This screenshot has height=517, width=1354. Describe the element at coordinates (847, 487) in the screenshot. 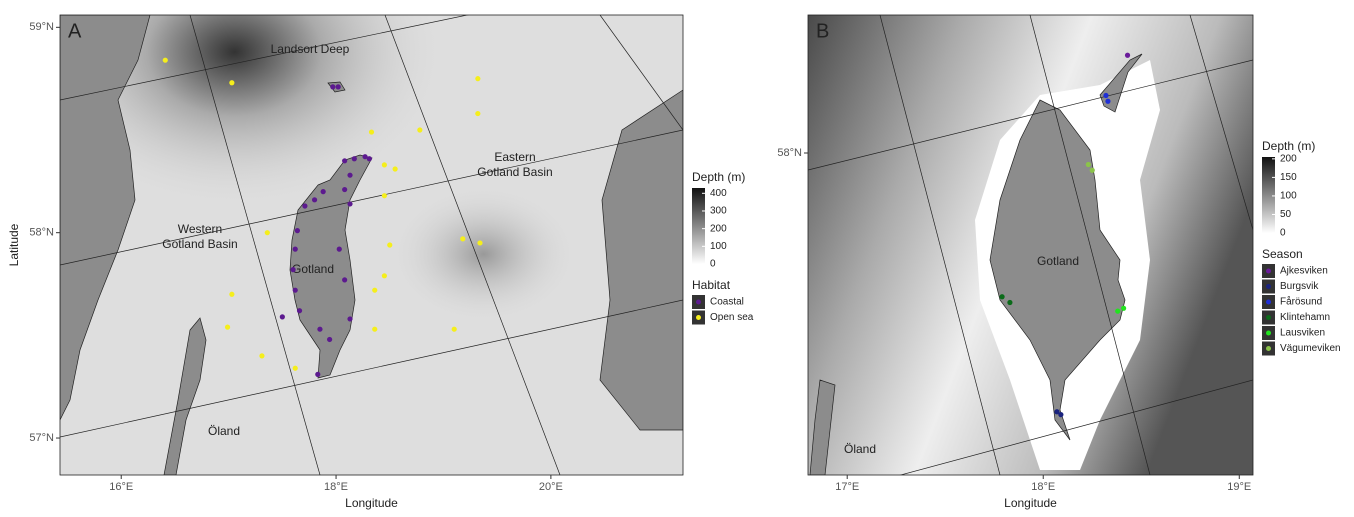

I see `x-tick-label: 17°E` at that location.